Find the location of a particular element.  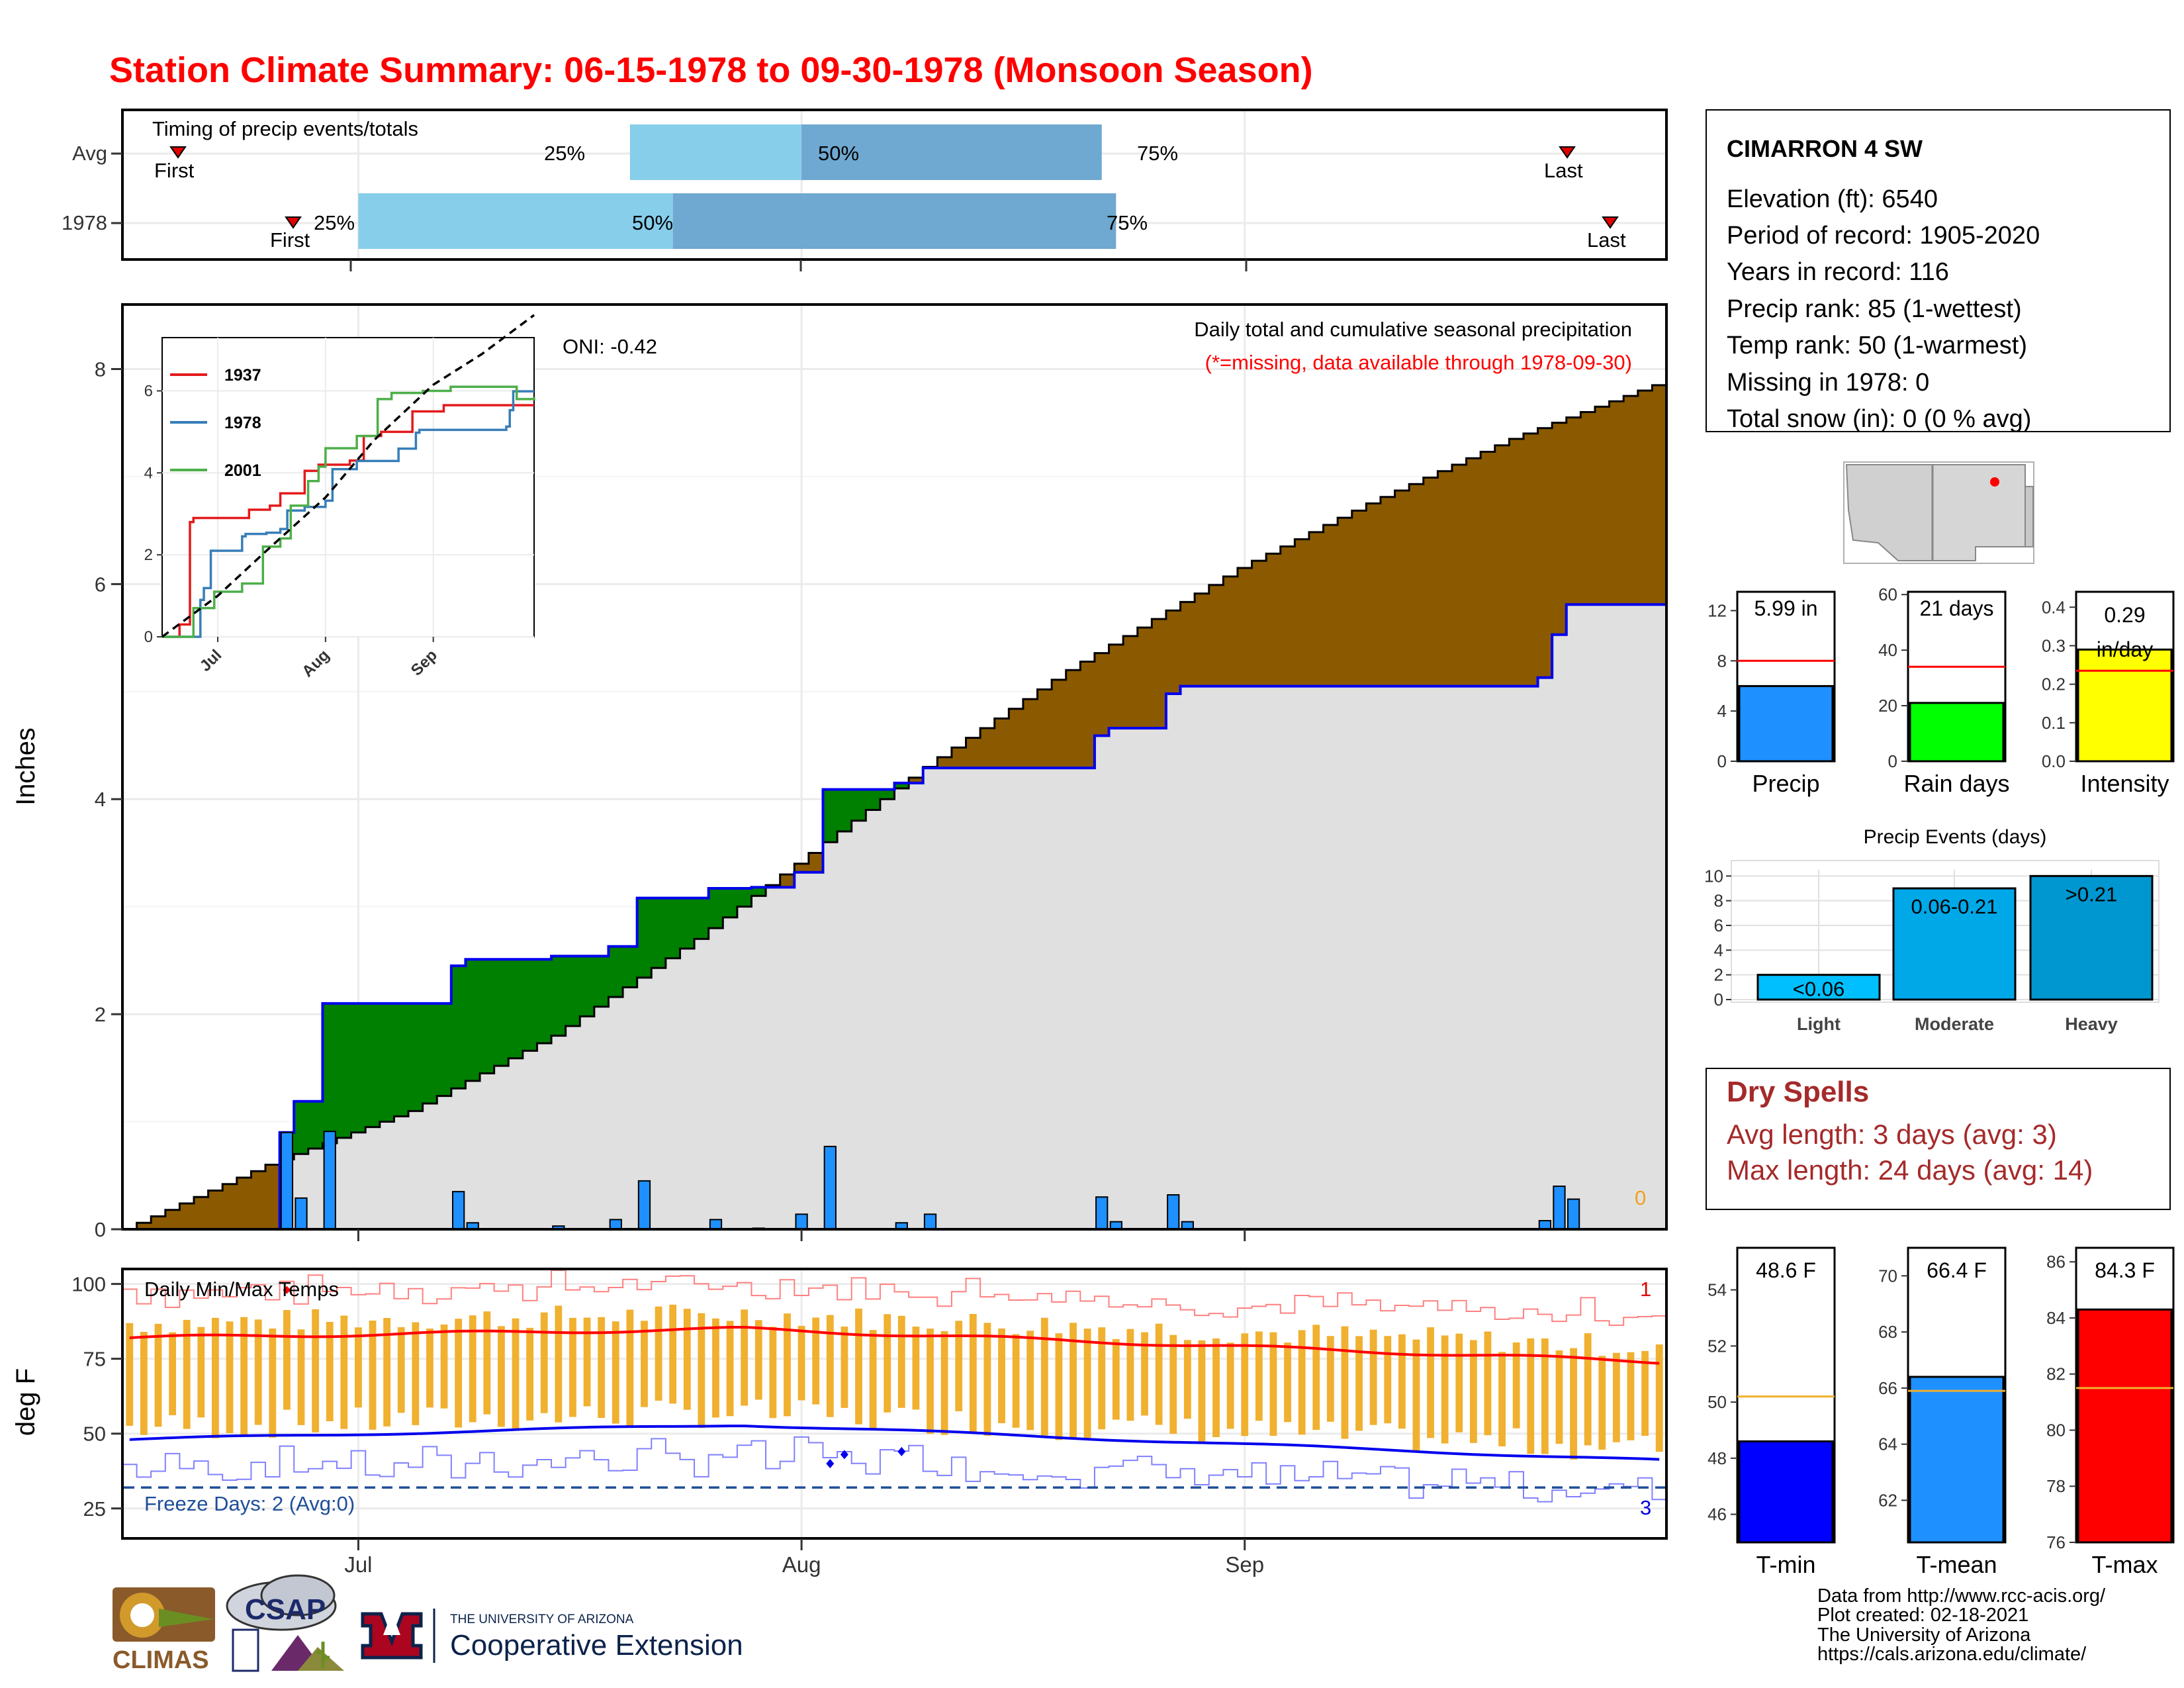

mini-bar-intensity is located at coordinates (2125, 705).